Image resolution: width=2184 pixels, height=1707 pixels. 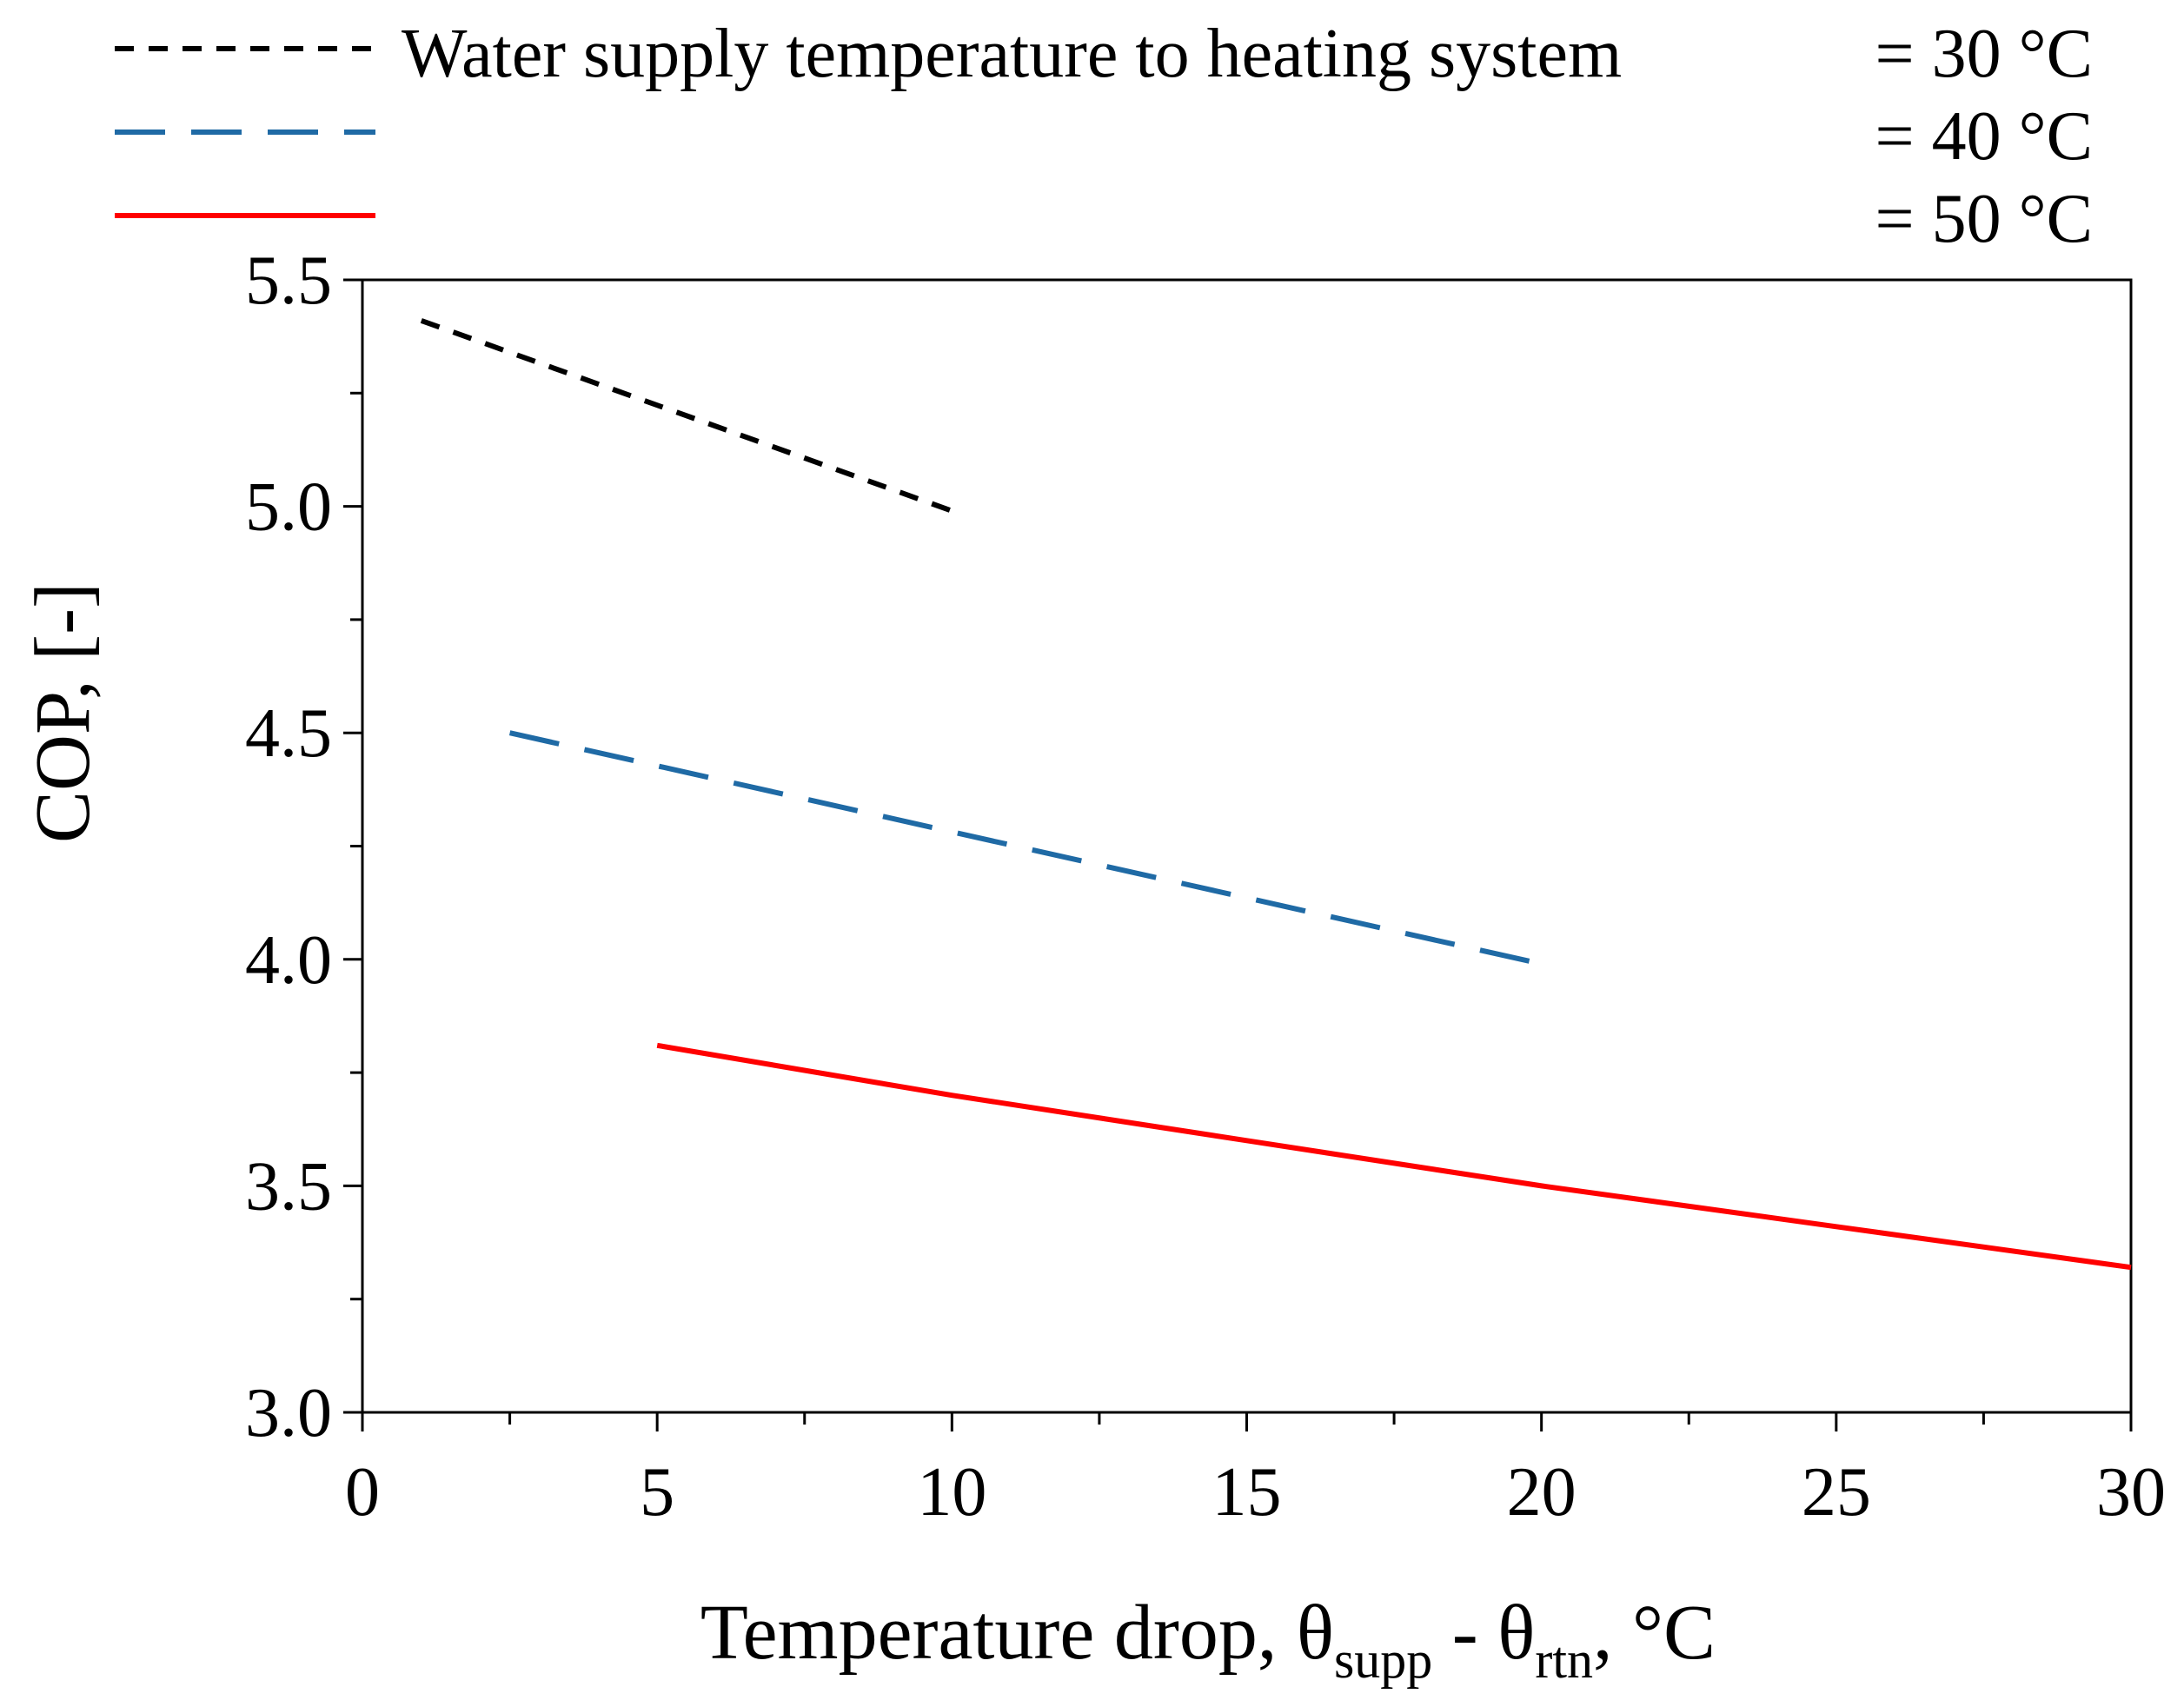 I want to click on y-tick-label: 5.5, so click(x=288, y=280).